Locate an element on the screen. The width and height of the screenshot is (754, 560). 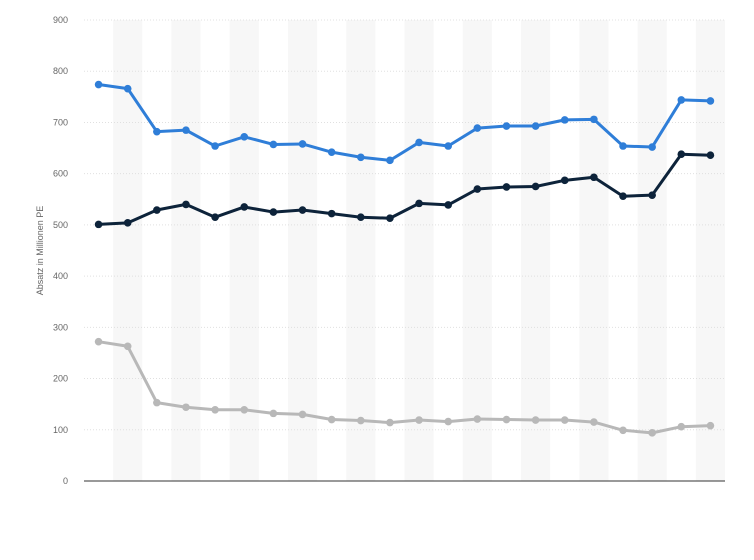
y-tick-label: 200 is located at coordinates (60, 379).